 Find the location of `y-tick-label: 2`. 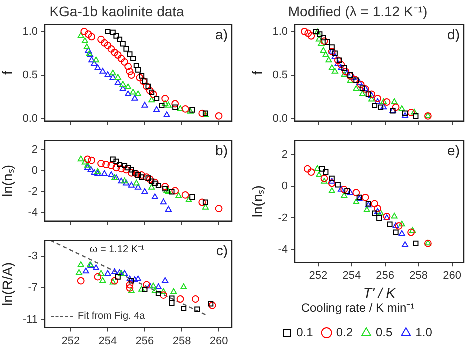

y-tick-label: 2 is located at coordinates (35, 150).